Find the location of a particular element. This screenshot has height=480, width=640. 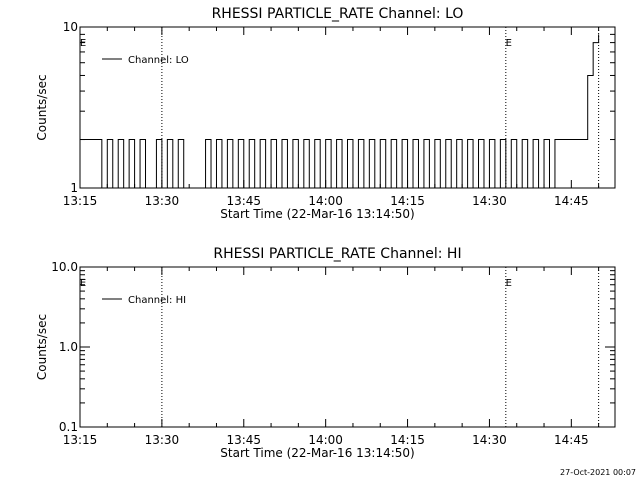

y-tick-label: 1 is located at coordinates (74, 188).